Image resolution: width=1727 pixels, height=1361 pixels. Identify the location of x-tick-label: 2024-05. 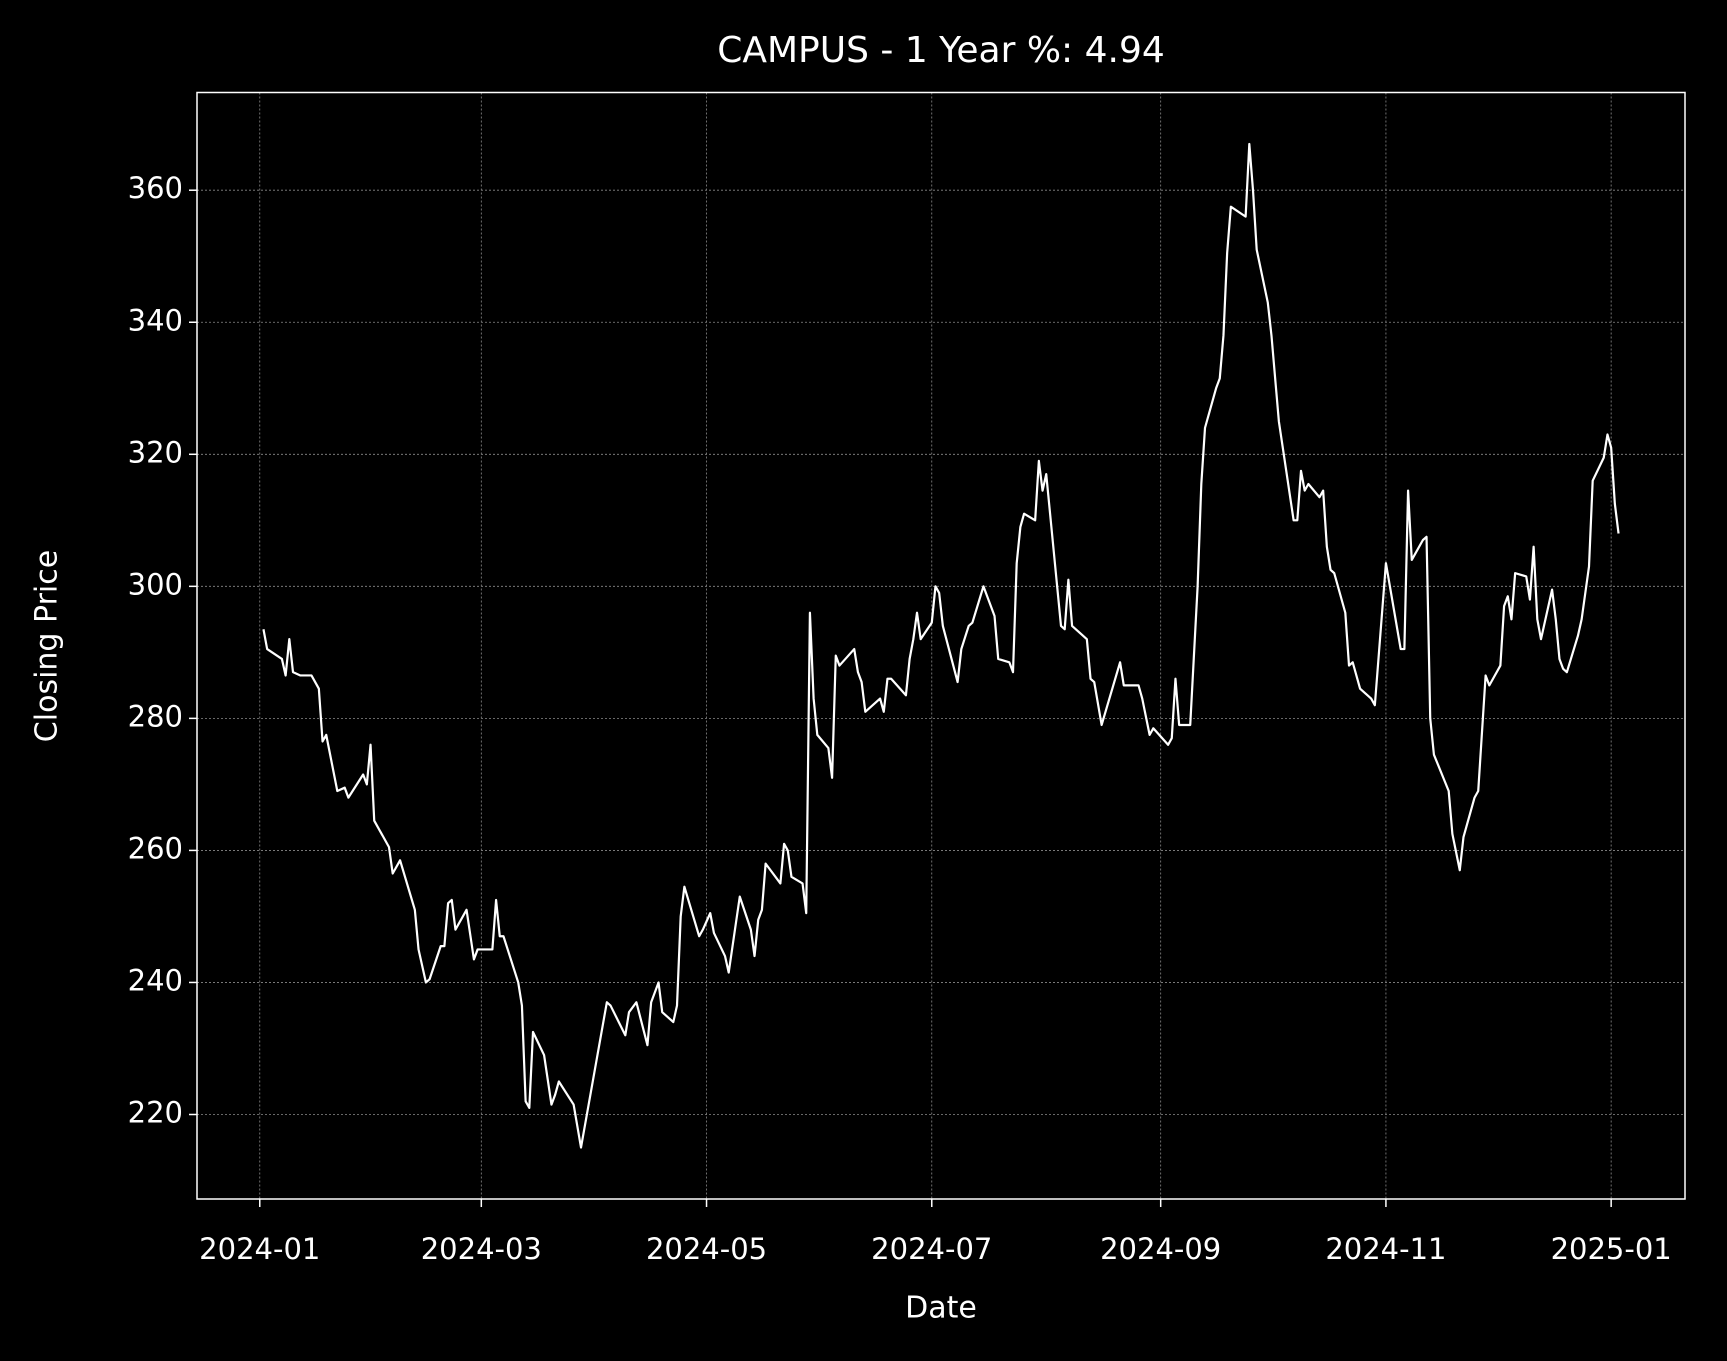
(706, 1249).